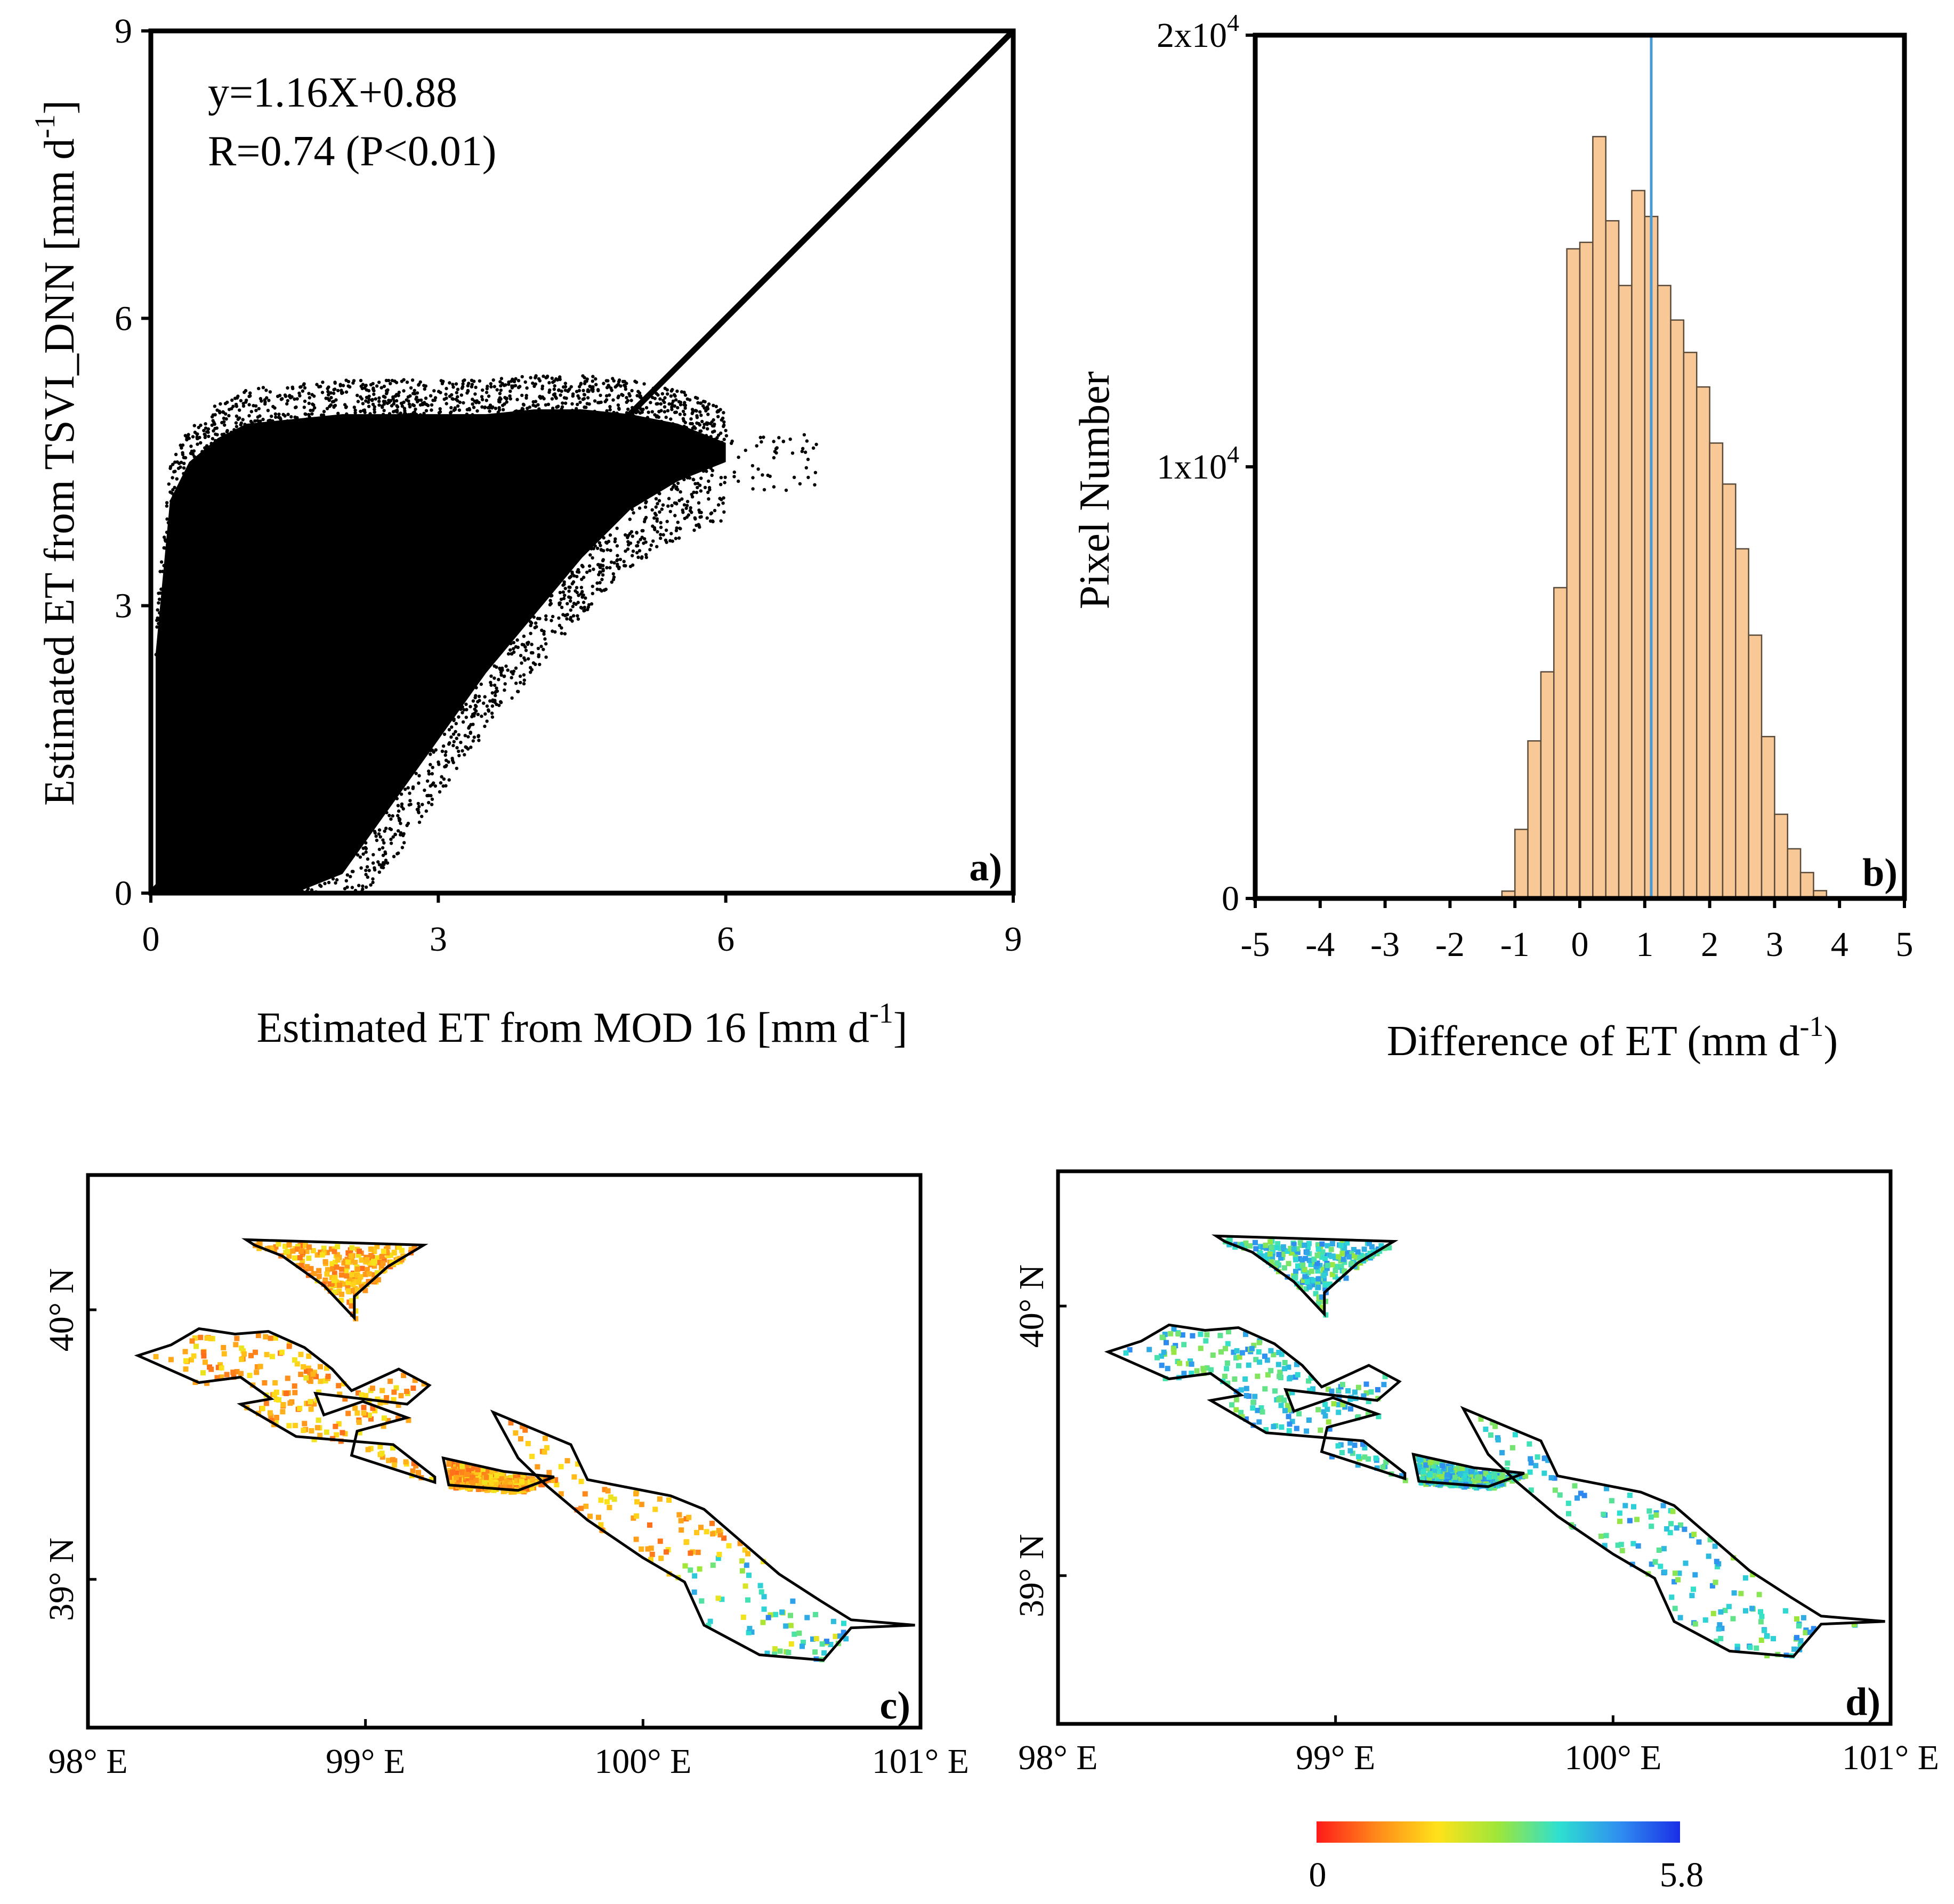 The image size is (1954, 1904). What do you see at coordinates (895, 1706) in the screenshot?
I see `panel-label-c: c)` at bounding box center [895, 1706].